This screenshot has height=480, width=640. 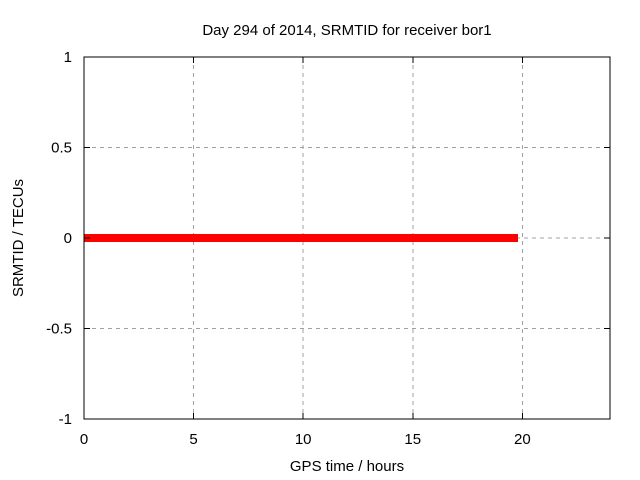 What do you see at coordinates (61, 148) in the screenshot?
I see `y-tick-label: 0.5` at bounding box center [61, 148].